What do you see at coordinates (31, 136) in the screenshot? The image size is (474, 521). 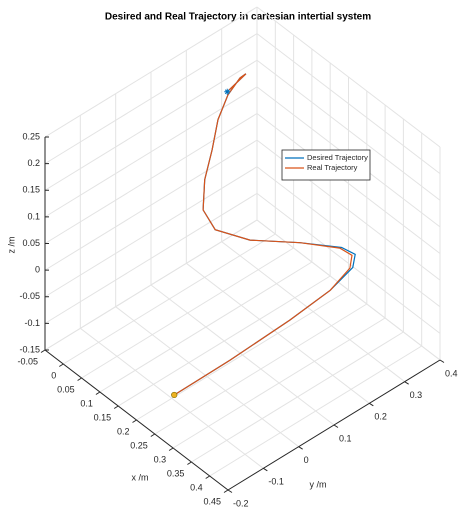 I see `z-tick-label: 0.25` at bounding box center [31, 136].